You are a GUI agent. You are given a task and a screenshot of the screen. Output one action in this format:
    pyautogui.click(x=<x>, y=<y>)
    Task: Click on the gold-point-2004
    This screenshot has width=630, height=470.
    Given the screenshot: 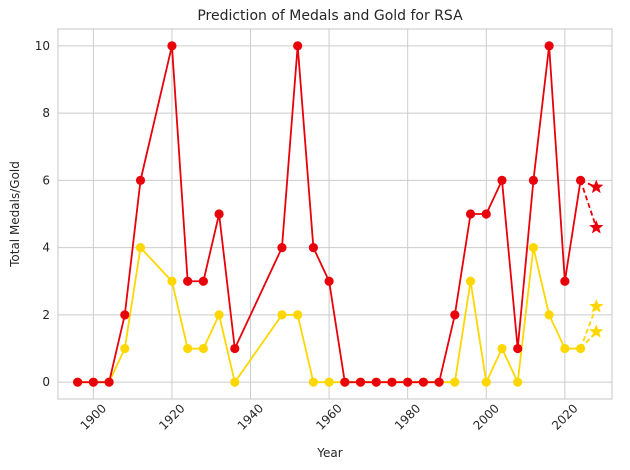 What is the action you would take?
    pyautogui.click(x=502, y=348)
    